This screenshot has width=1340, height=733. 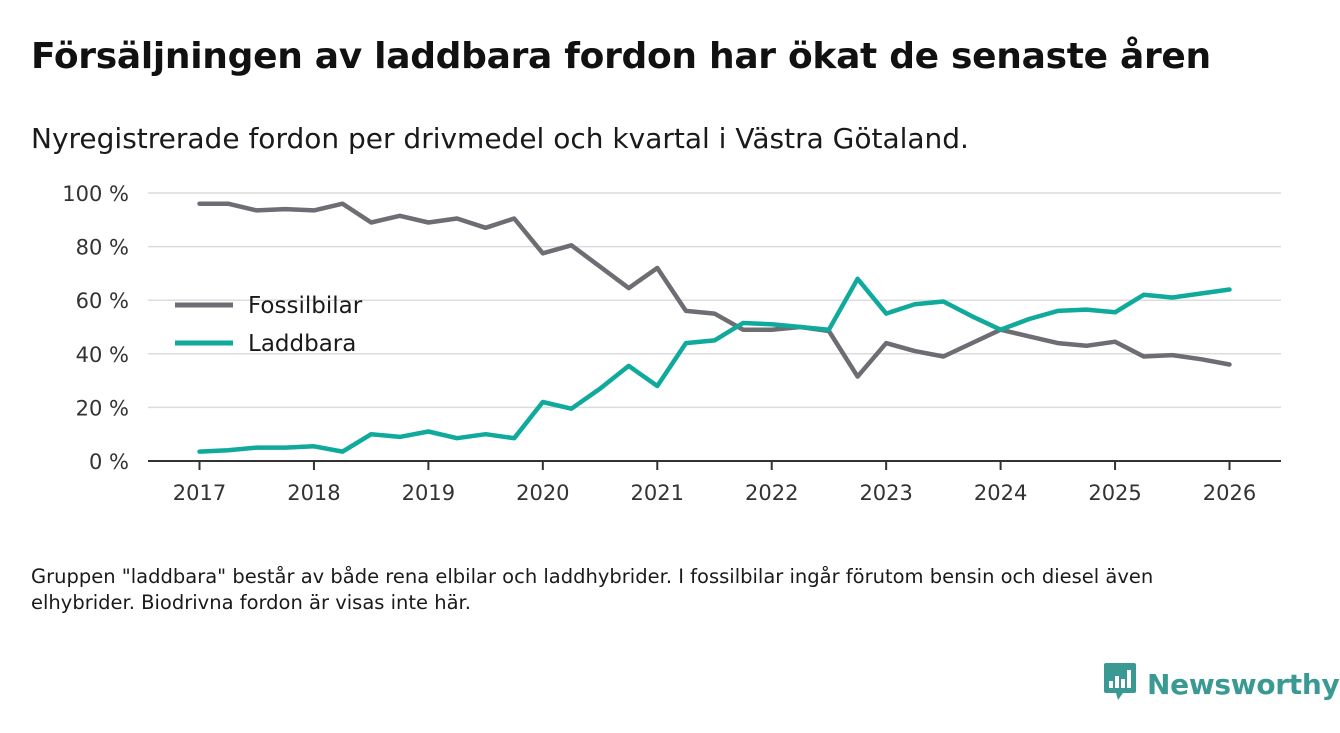 I want to click on x-tick-label: 2017, so click(x=199, y=493).